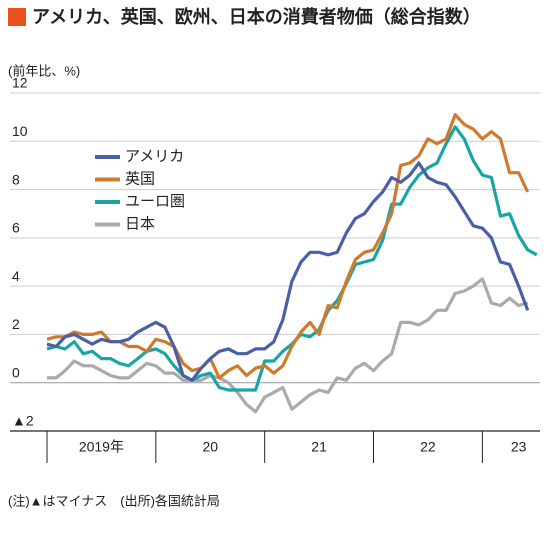  I want to click on x-tick-label: 20, so click(210, 447).